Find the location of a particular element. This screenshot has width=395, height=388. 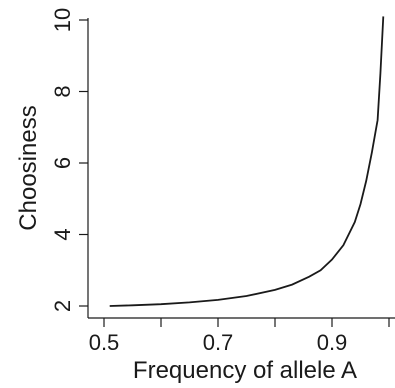

y-tick-label: 4 is located at coordinates (62, 234).